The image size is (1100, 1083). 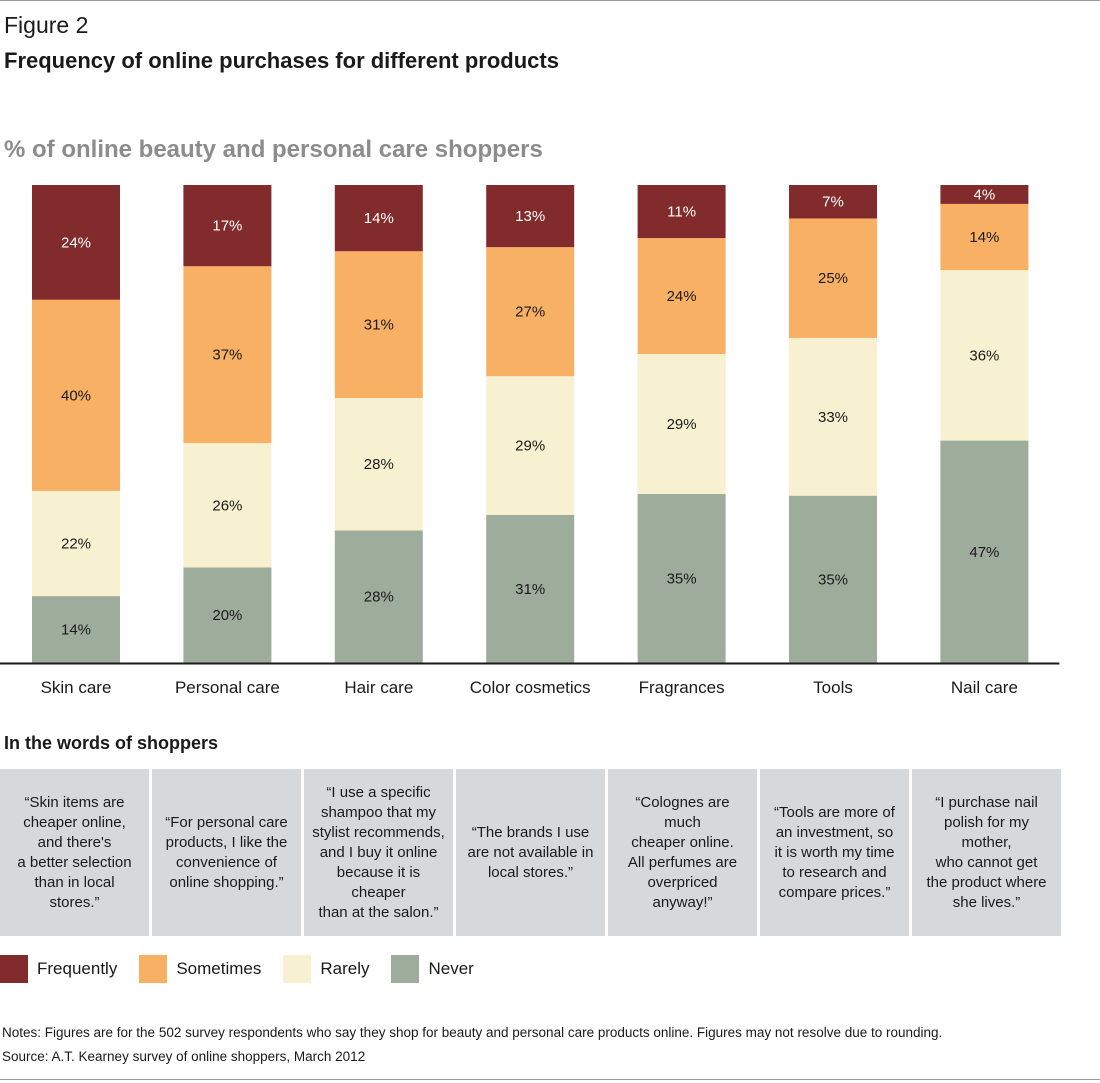 What do you see at coordinates (345, 968) in the screenshot?
I see `legend-label-rarely: Rarely` at bounding box center [345, 968].